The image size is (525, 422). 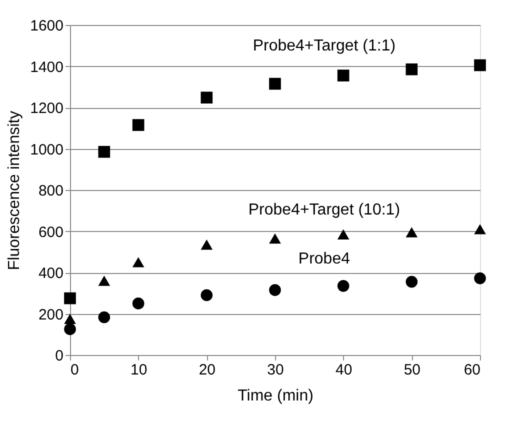 I want to click on x-tick-label: 10, so click(x=139, y=370).